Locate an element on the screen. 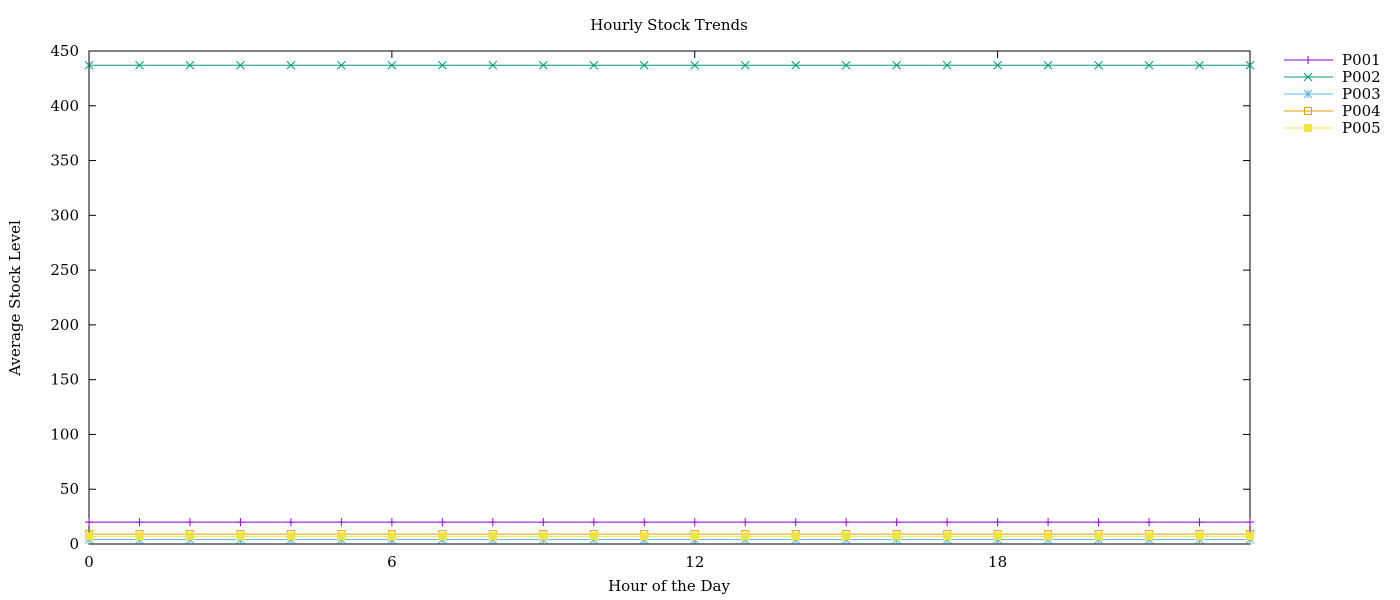  series-p002 is located at coordinates (669, 65).